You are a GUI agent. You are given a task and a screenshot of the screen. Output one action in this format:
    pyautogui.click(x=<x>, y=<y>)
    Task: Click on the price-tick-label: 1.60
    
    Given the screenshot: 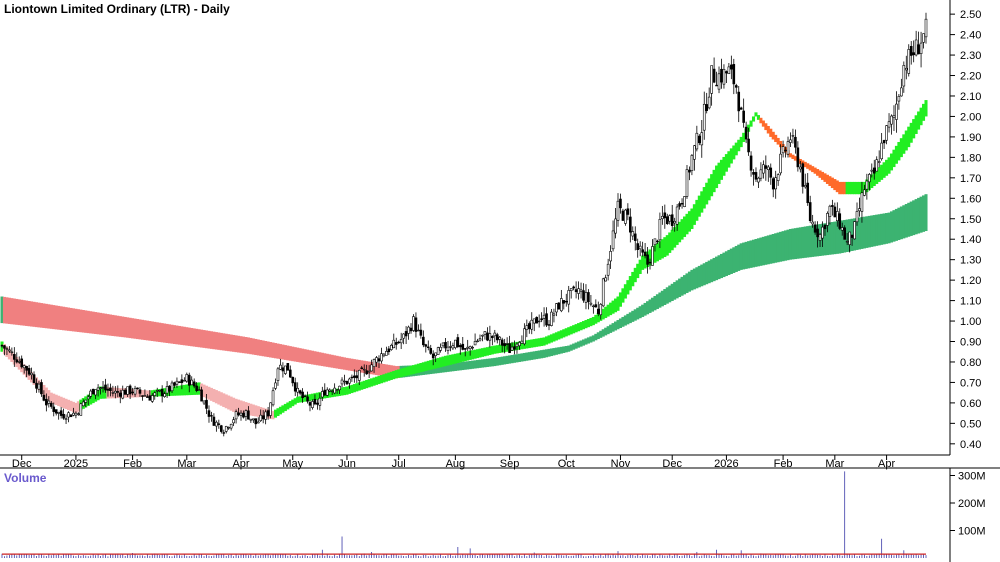 What is the action you would take?
    pyautogui.click(x=970, y=199)
    